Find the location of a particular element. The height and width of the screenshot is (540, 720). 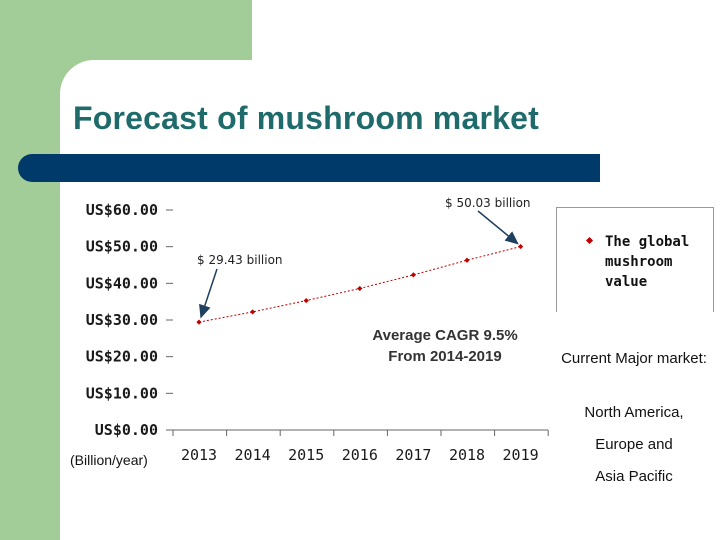

title-underline-bar is located at coordinates (309, 168).